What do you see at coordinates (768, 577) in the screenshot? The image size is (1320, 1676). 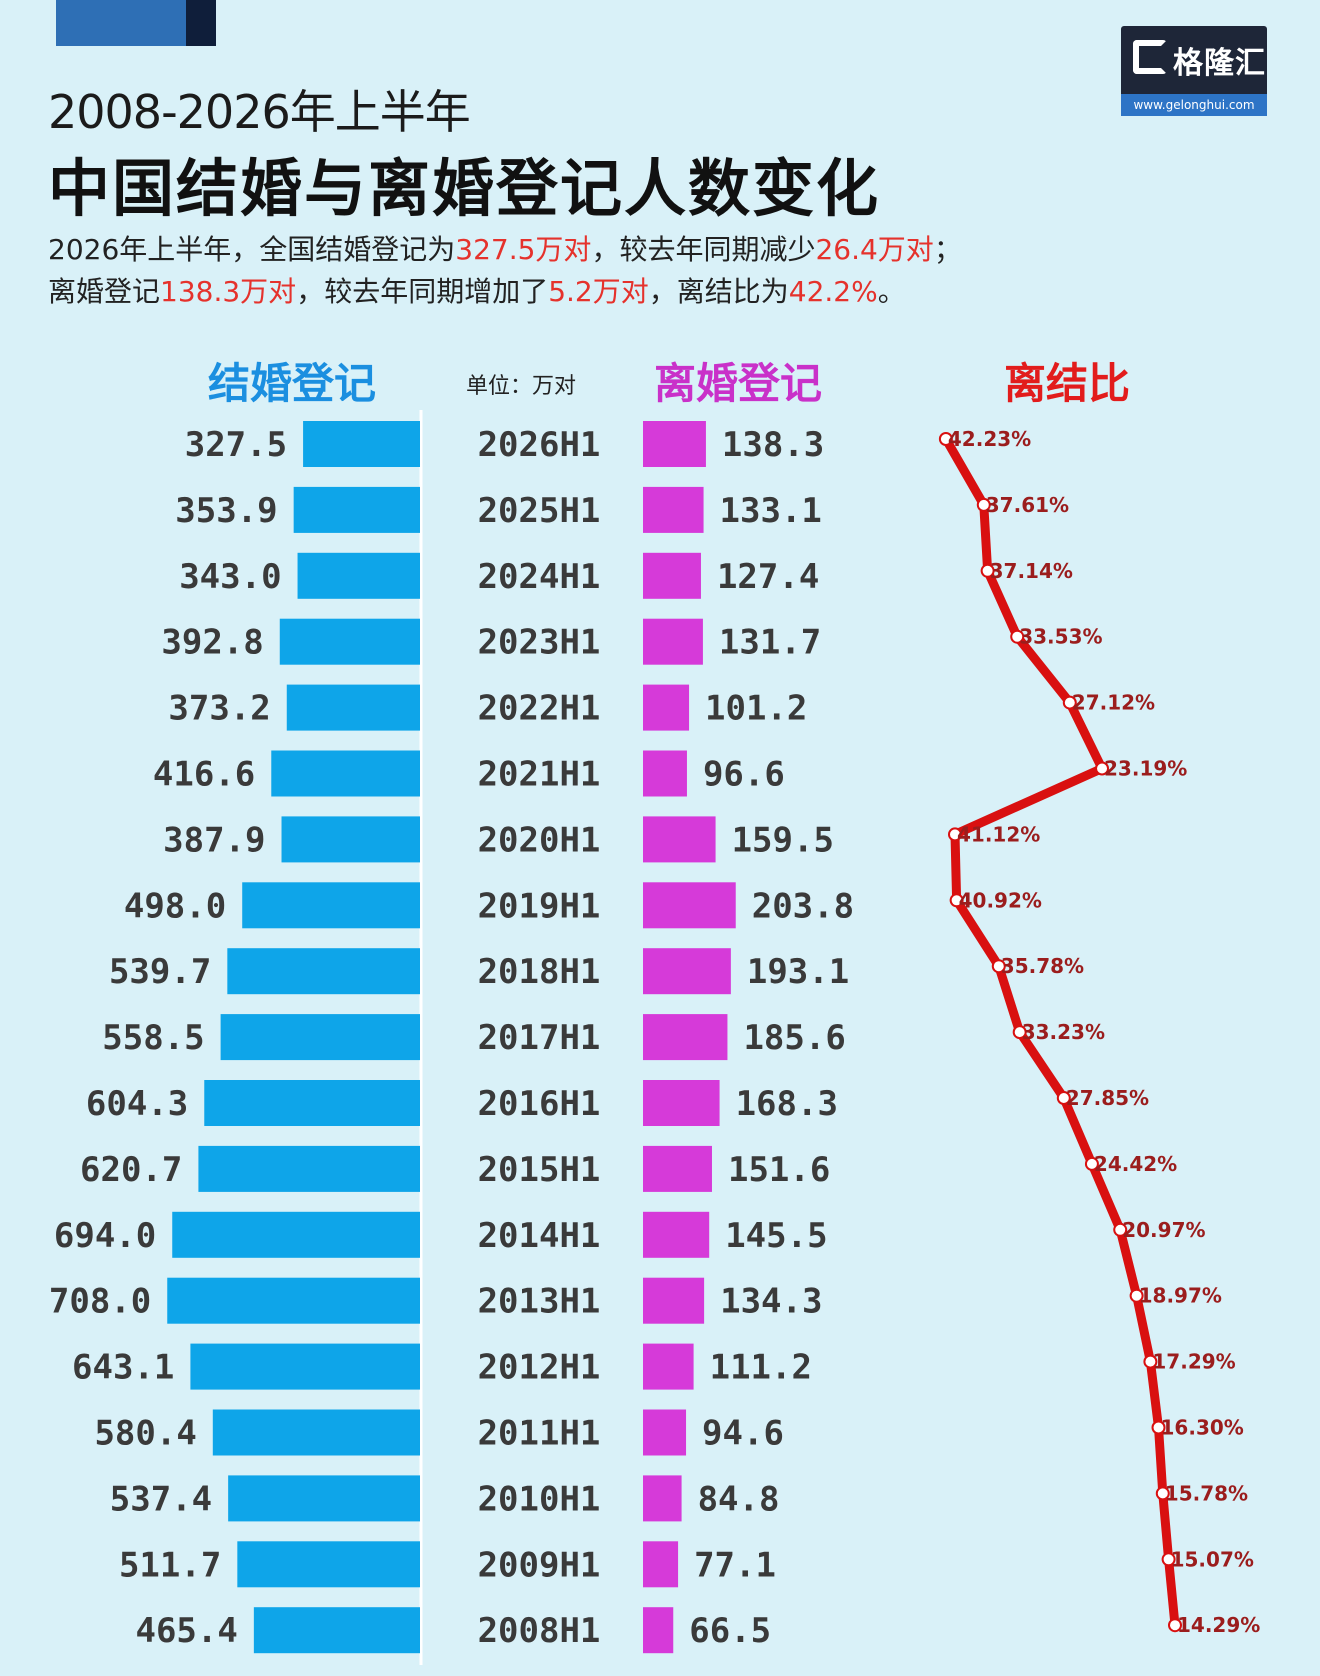 I see `divorce-value-label: 127.4` at bounding box center [768, 577].